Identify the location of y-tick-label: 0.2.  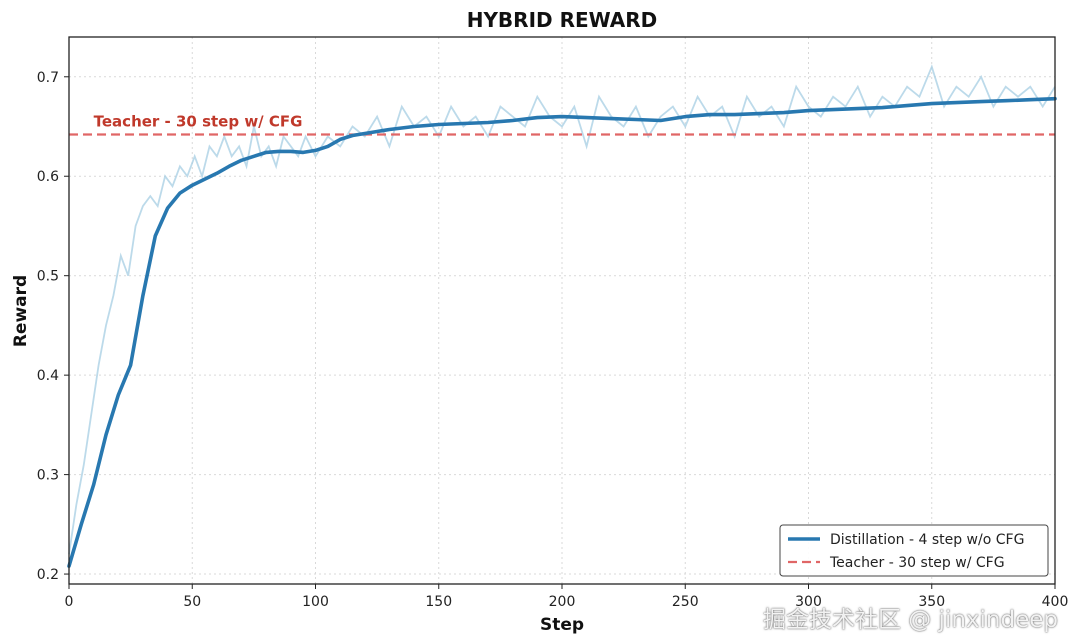
(48, 575).